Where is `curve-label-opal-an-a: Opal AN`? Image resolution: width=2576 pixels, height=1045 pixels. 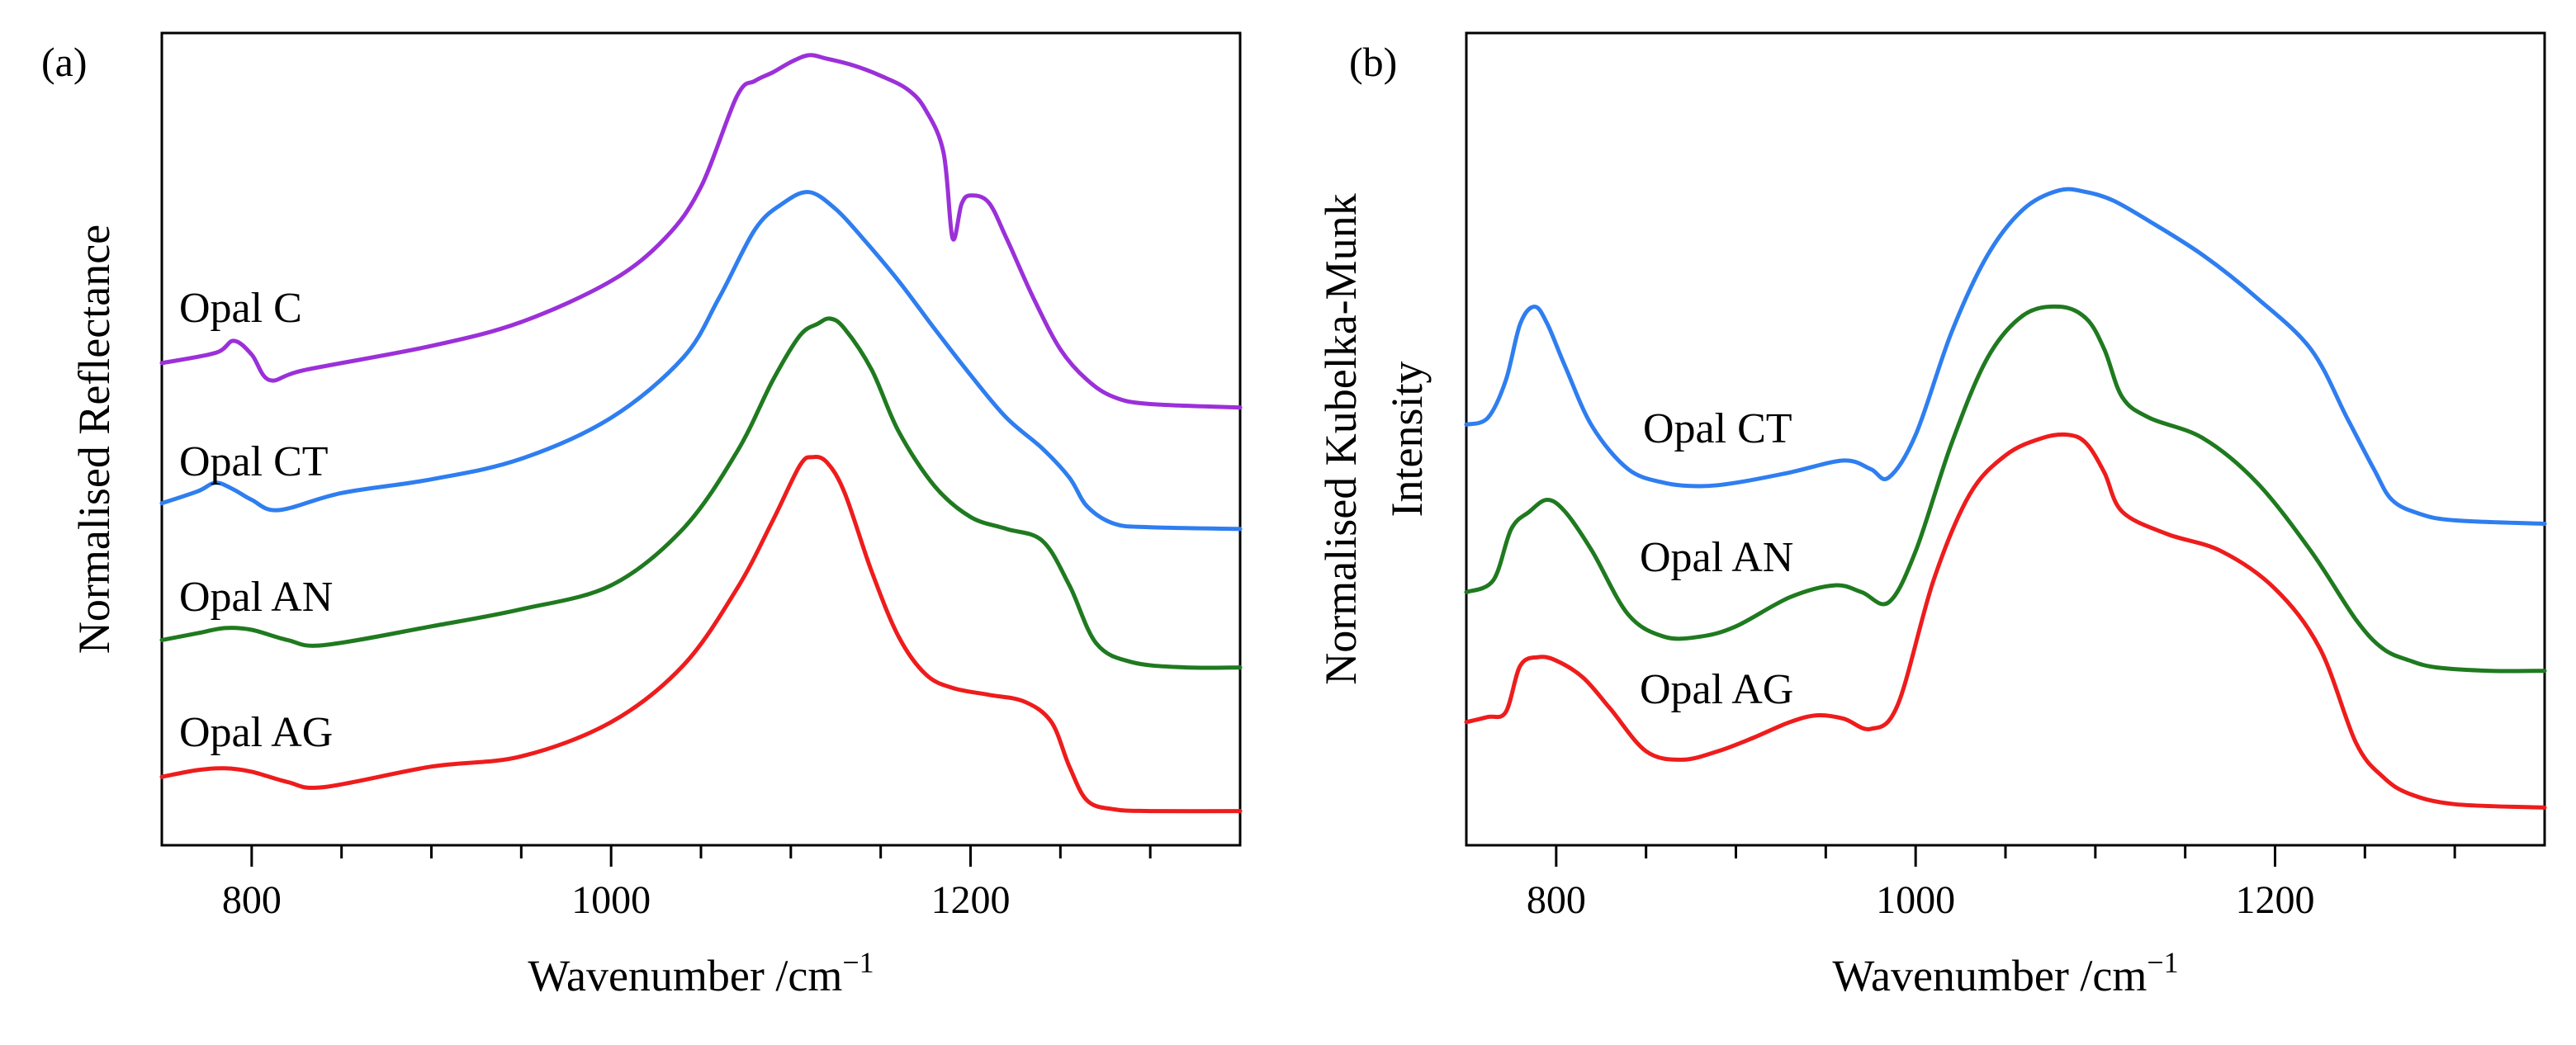
curve-label-opal-an-a: Opal AN is located at coordinates (256, 597).